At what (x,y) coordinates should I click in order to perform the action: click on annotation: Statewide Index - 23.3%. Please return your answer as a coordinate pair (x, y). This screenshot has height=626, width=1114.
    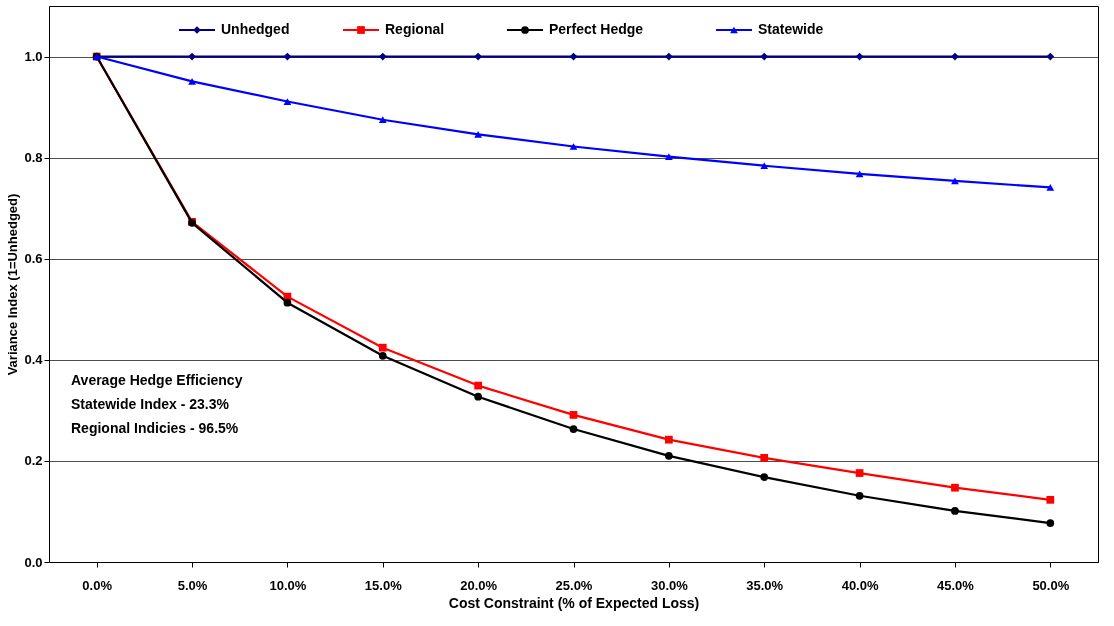
    Looking at the image, I should click on (150, 404).